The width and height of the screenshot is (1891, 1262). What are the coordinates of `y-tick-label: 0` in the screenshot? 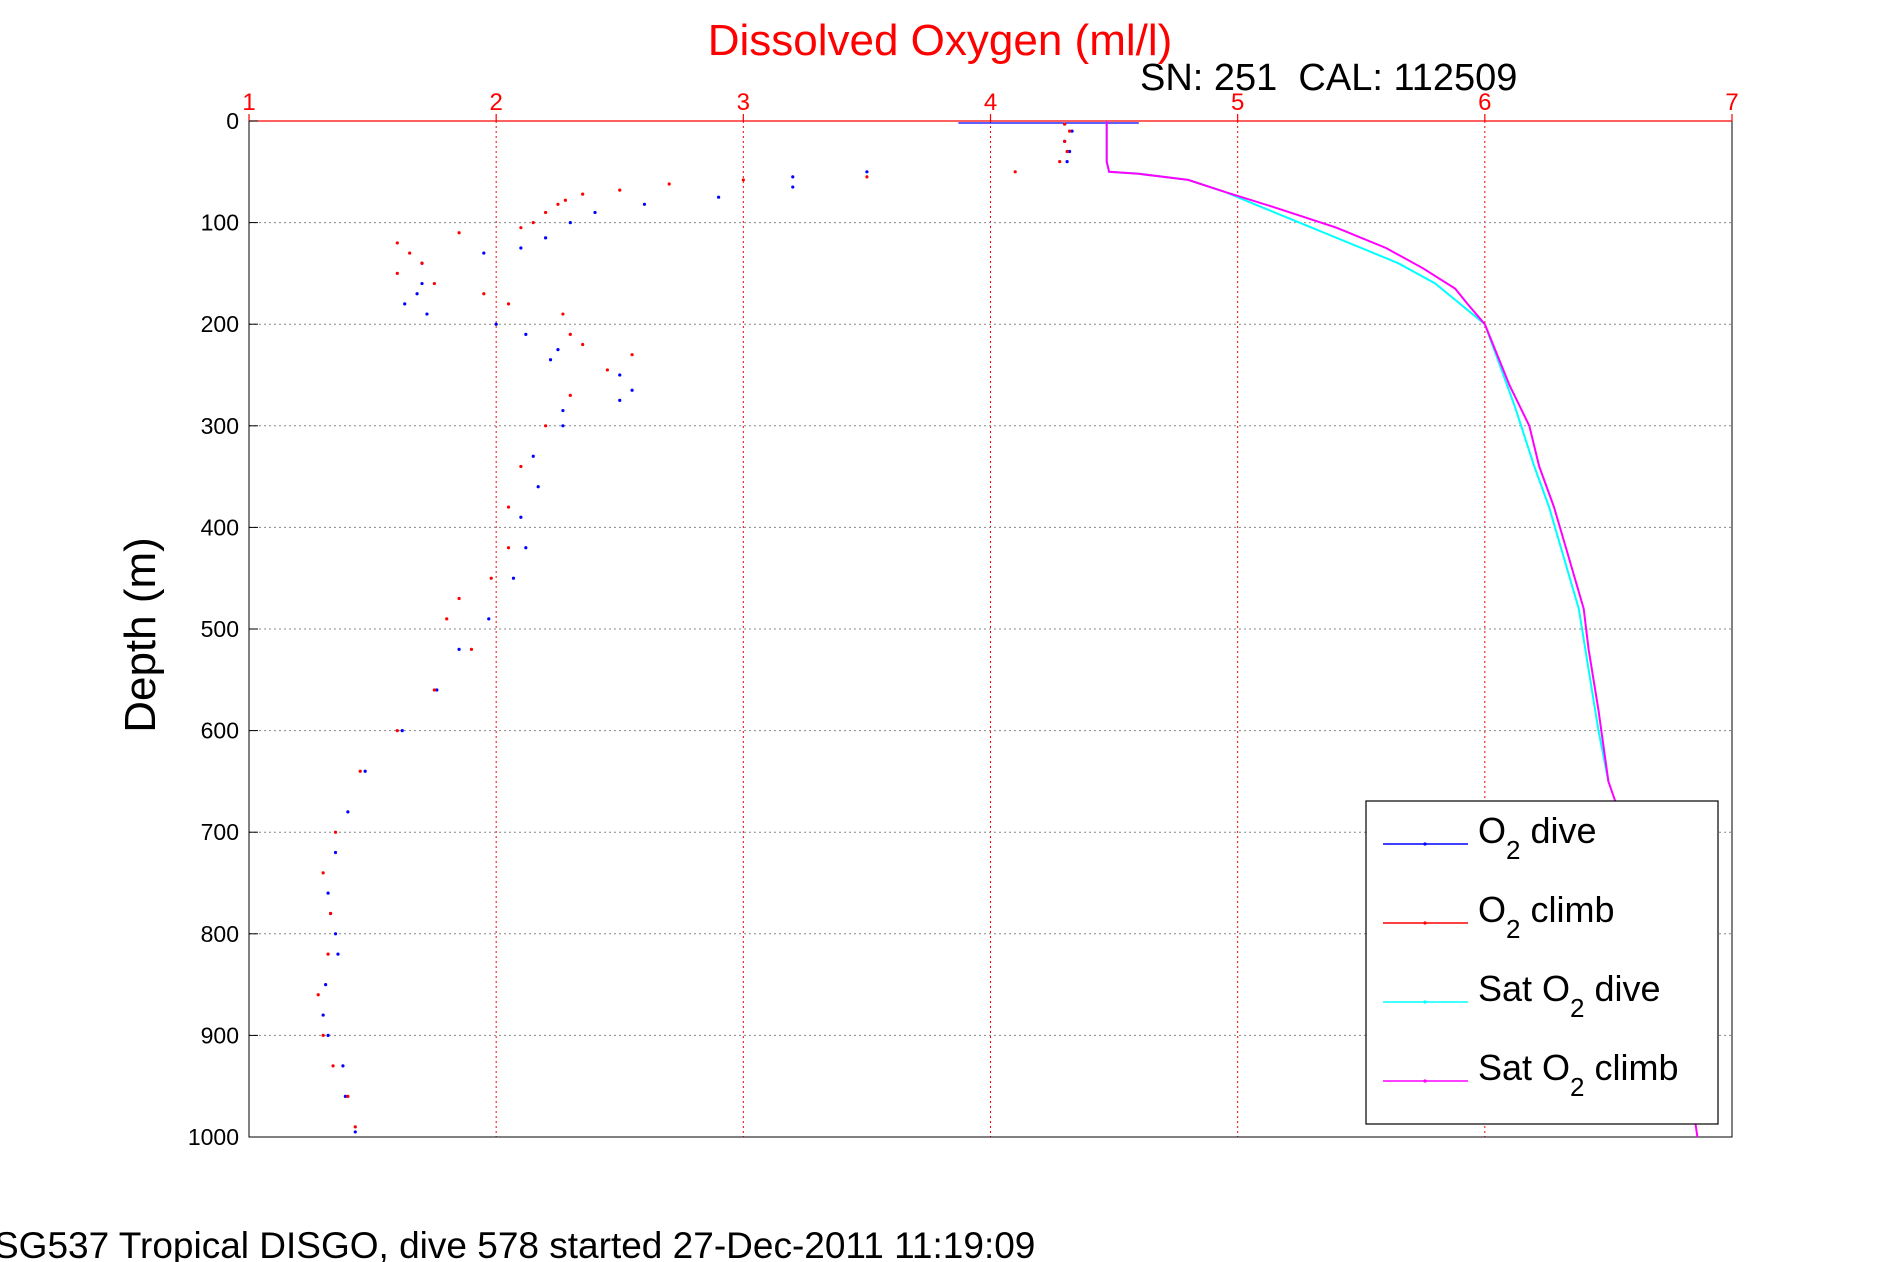 It's located at (232, 121).